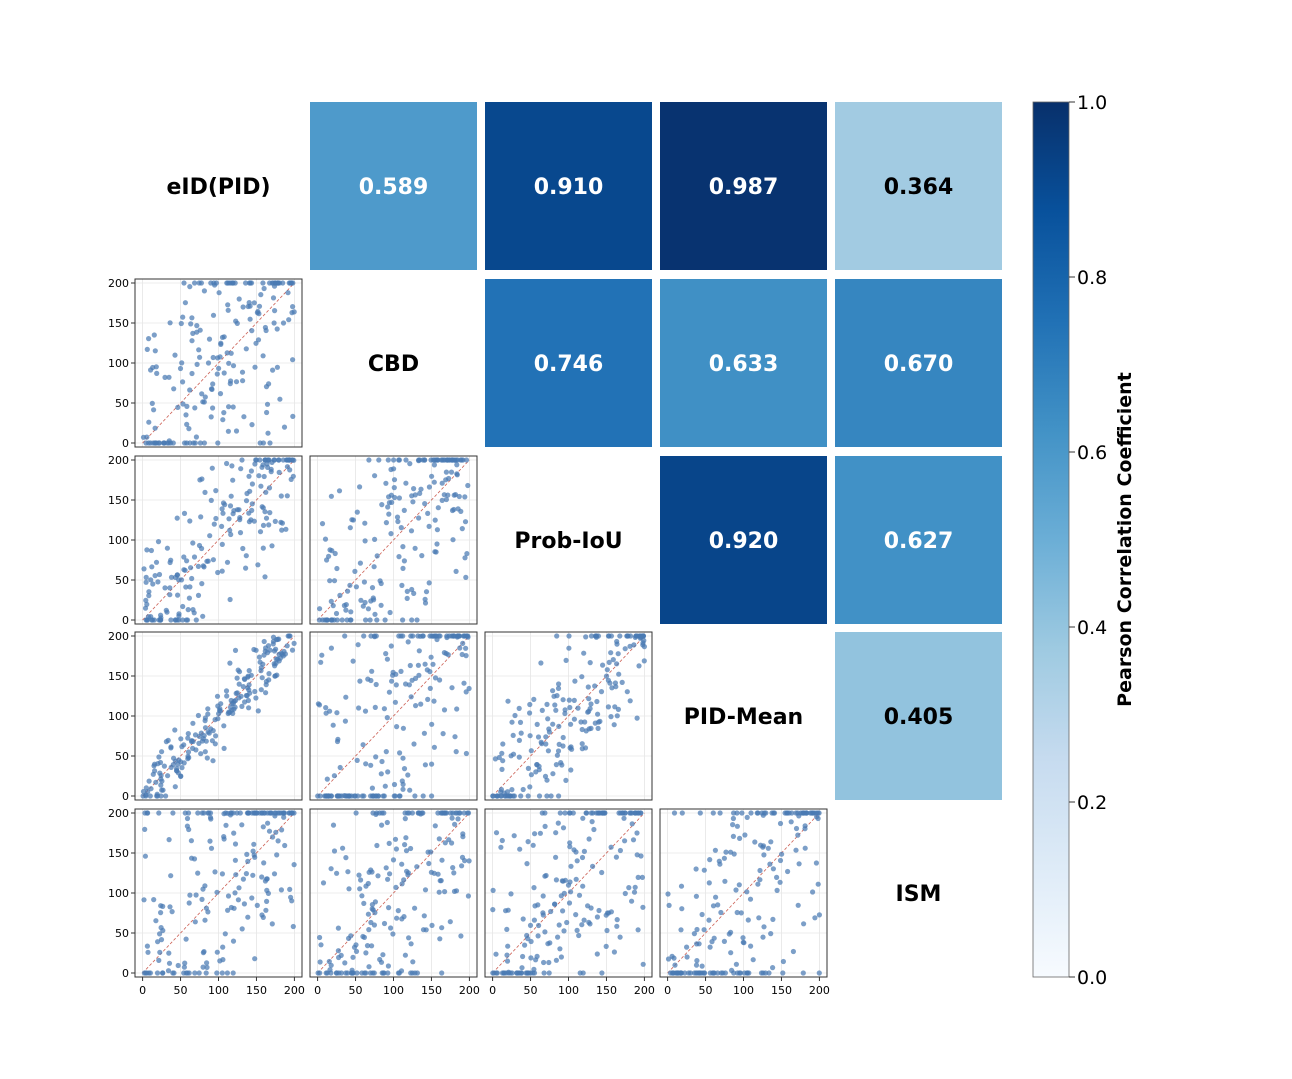  Describe the element at coordinates (531, 990) in the screenshot. I see `x-tick-label: 50` at that location.